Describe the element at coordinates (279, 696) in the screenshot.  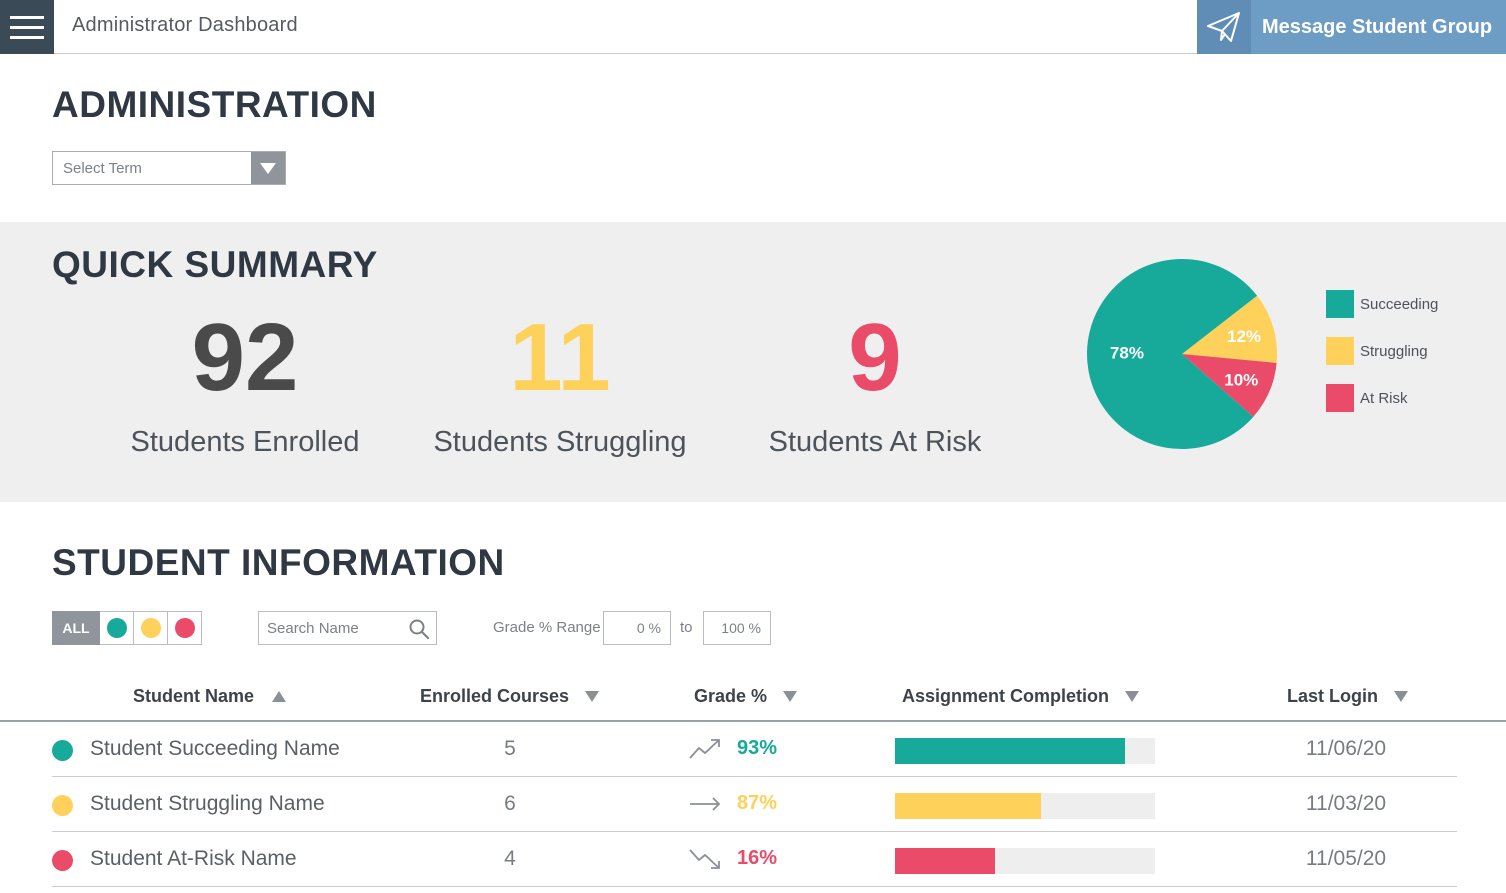
I see `sort-ascending-icon` at that location.